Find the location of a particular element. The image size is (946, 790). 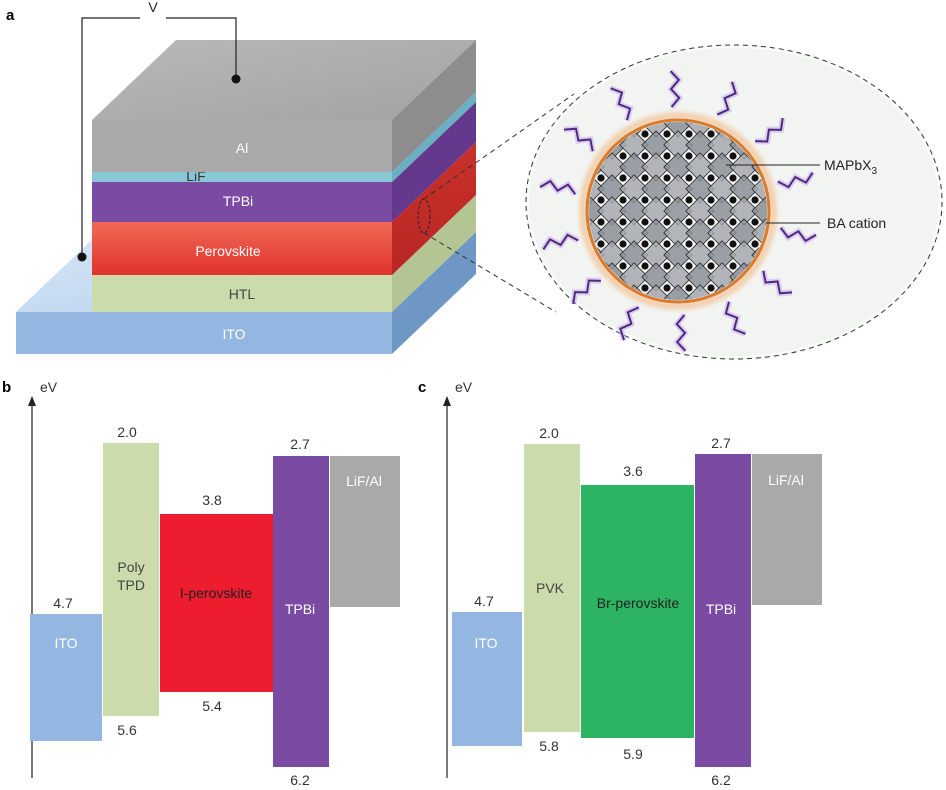

block-tpbi-c-top: 2.7 is located at coordinates (721, 443).